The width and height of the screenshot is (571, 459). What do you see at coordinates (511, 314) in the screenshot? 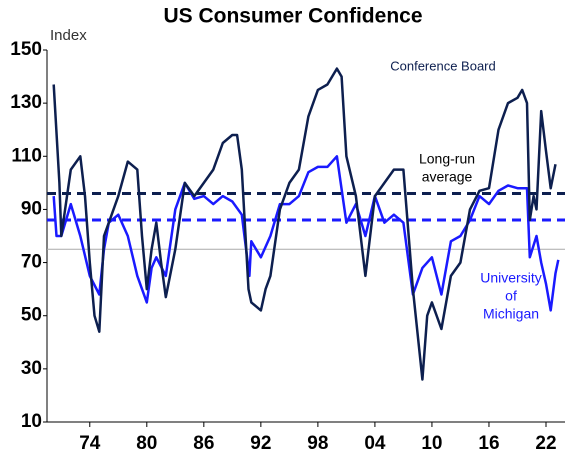
I see `annotation: Michigan` at bounding box center [511, 314].